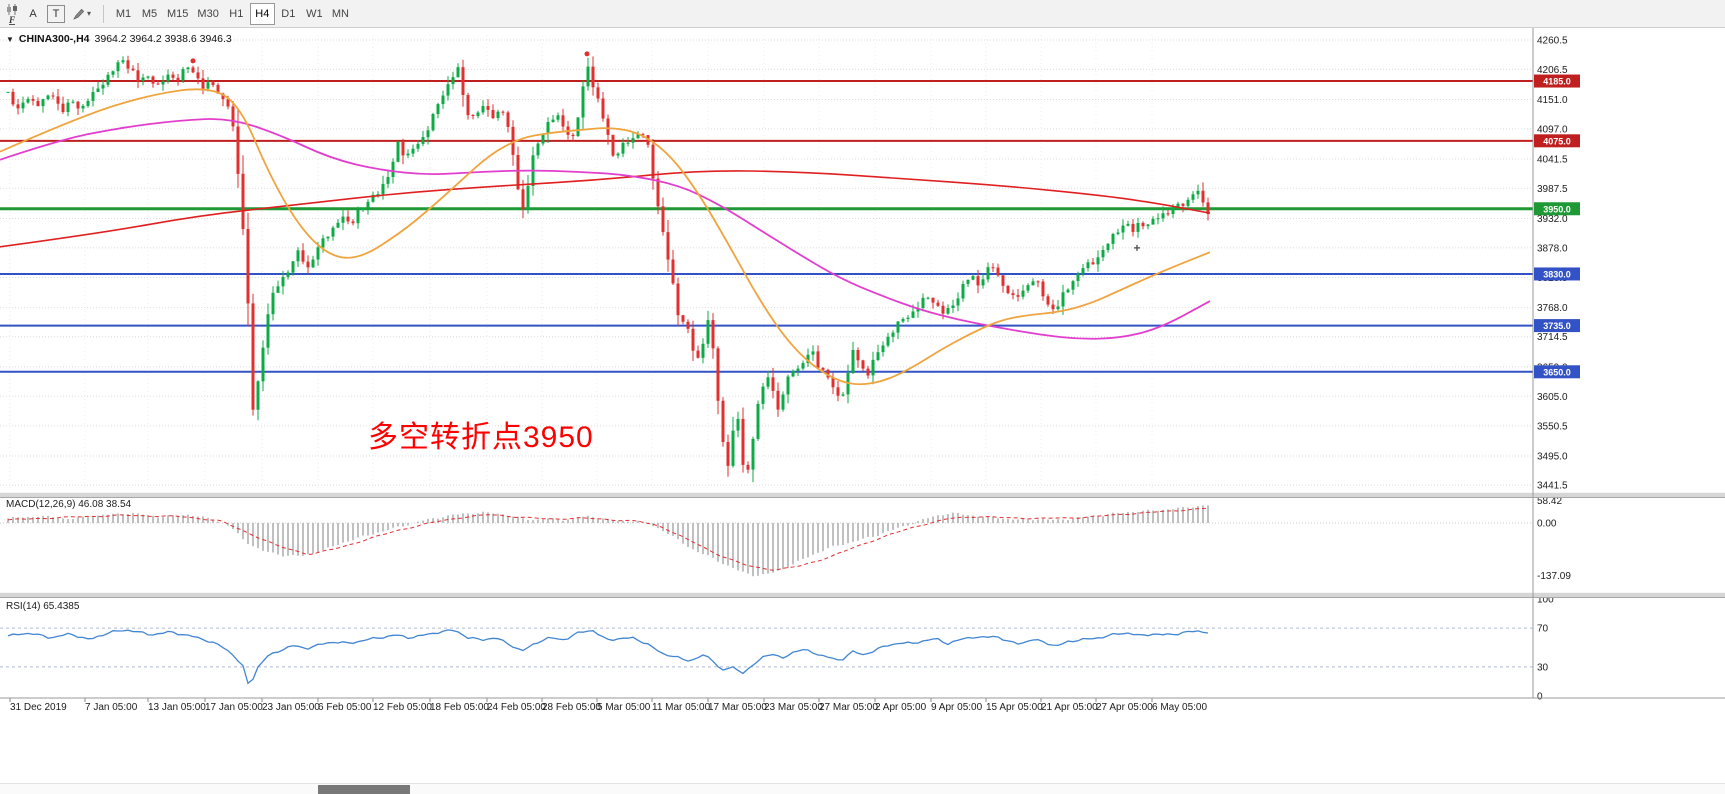  Describe the element at coordinates (89, 13) in the screenshot. I see `dropdown-caret-icon: ▾` at that location.